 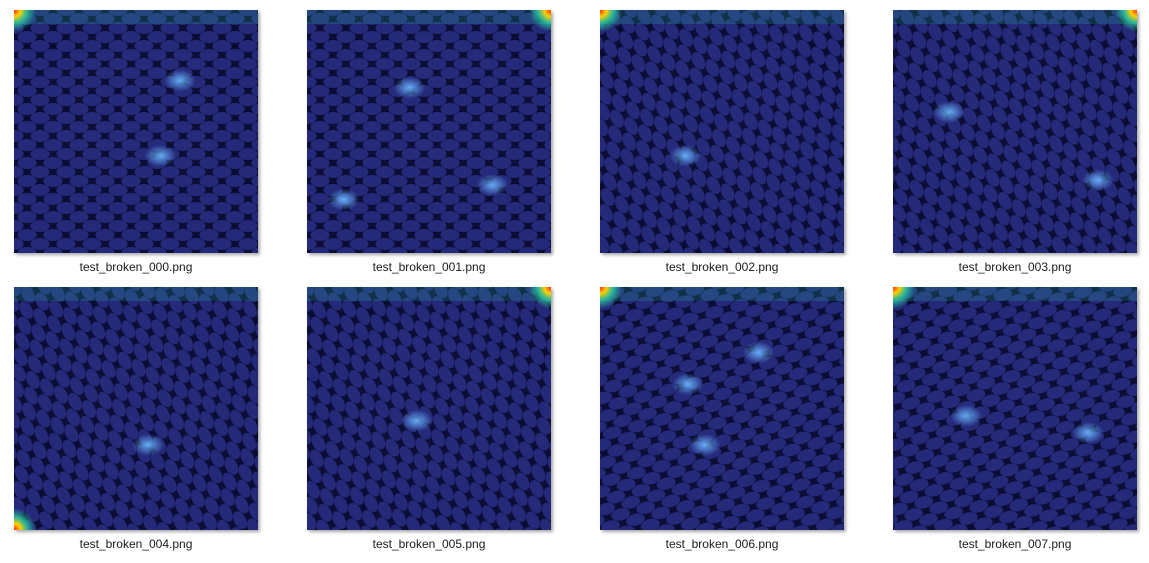 What do you see at coordinates (429, 267) in the screenshot?
I see `file-name-label: test_broken_001.png` at bounding box center [429, 267].